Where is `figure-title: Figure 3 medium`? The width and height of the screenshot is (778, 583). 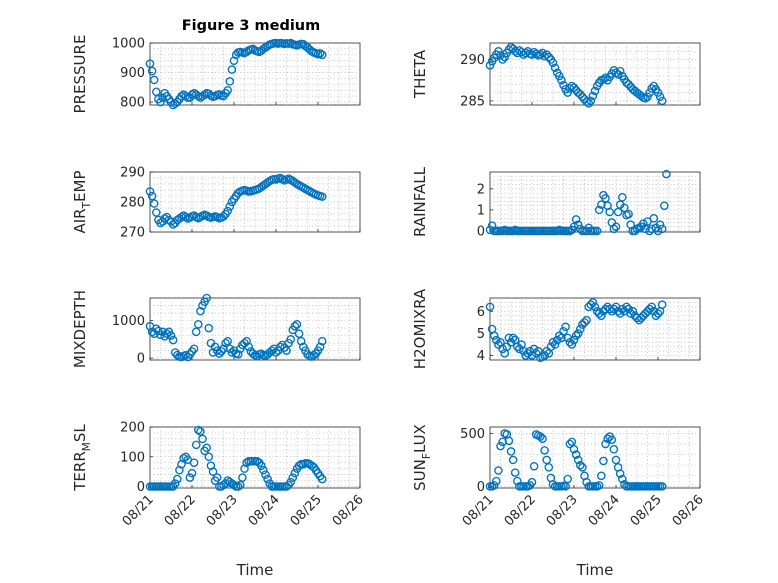 figure-title: Figure 3 medium is located at coordinates (251, 26).